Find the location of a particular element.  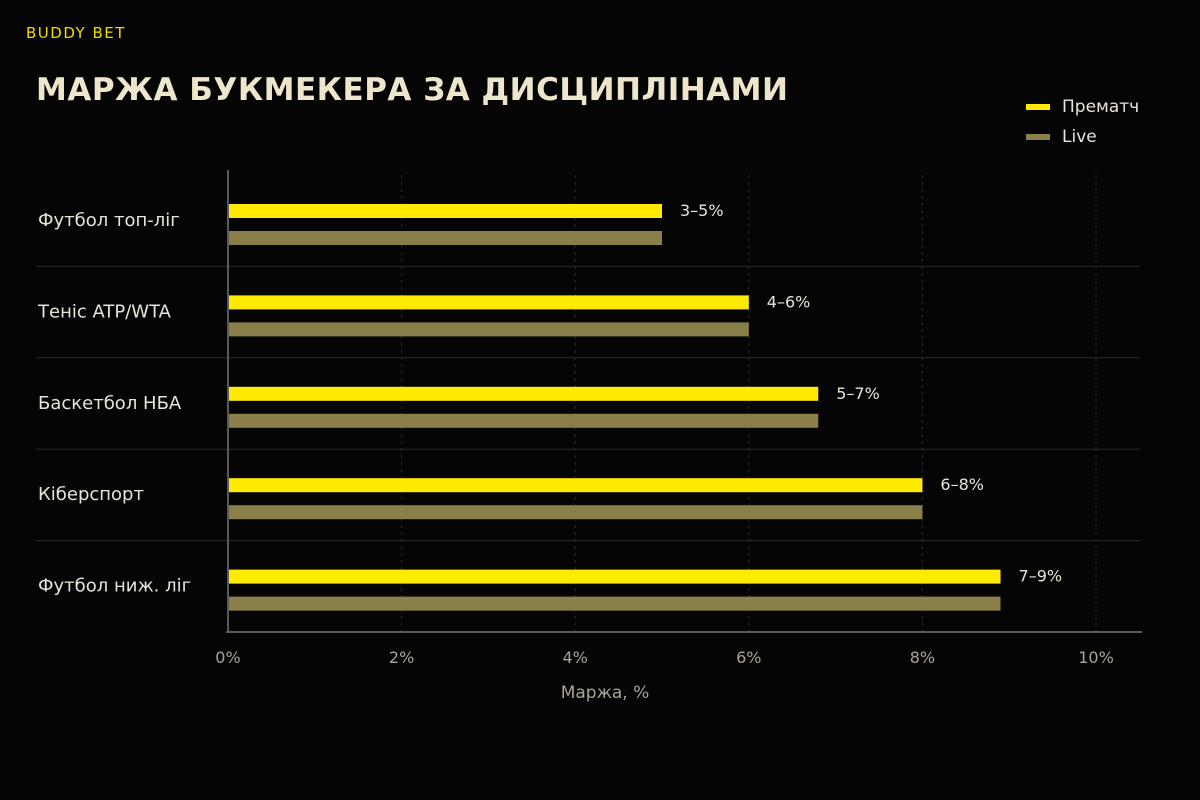

legend: Прематч Live is located at coordinates (1082, 122).